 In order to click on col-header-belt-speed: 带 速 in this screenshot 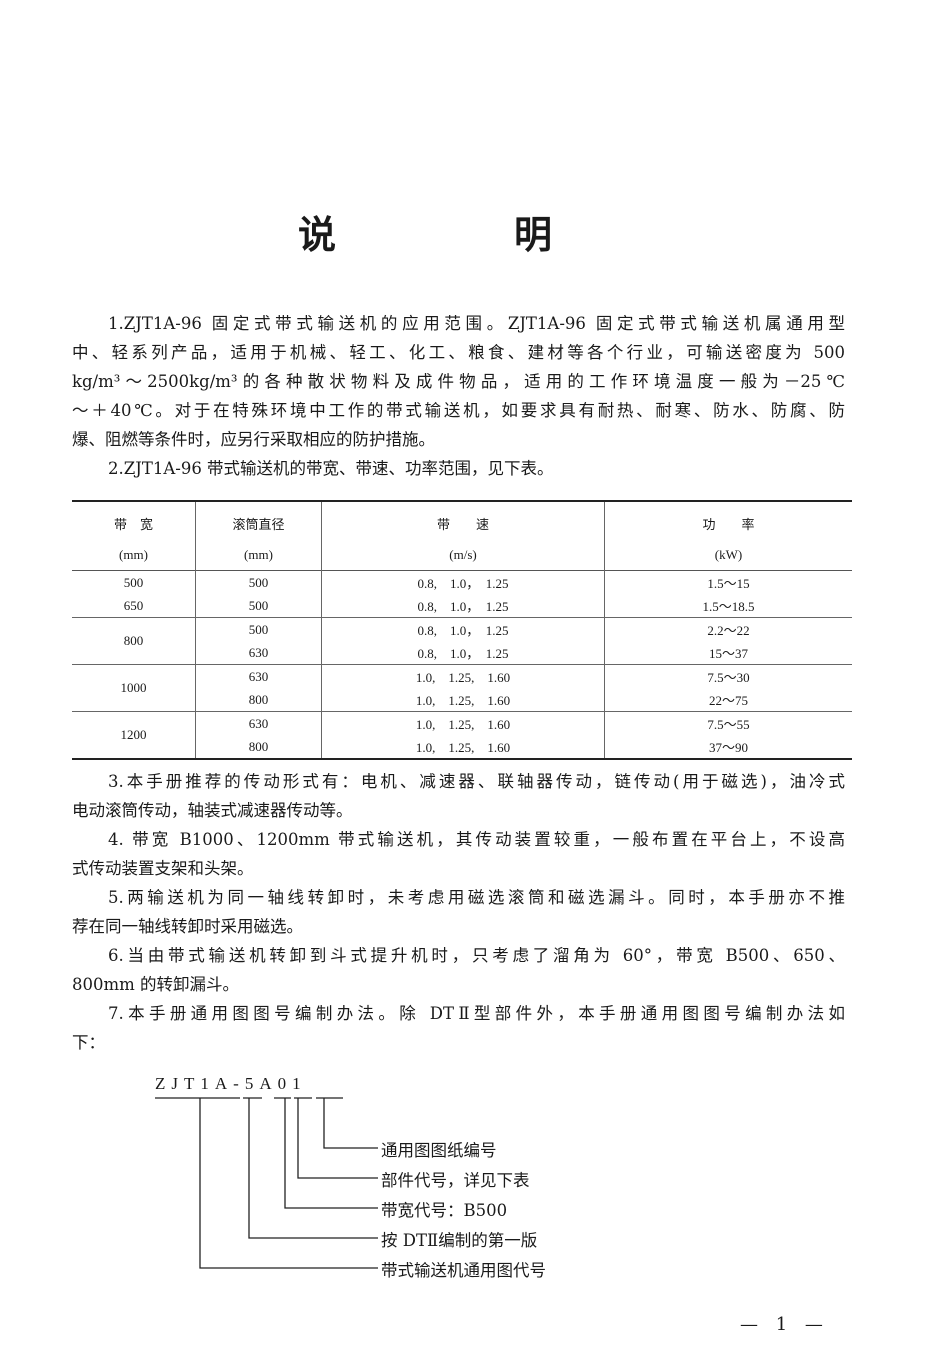, I will do `click(463, 519)`.